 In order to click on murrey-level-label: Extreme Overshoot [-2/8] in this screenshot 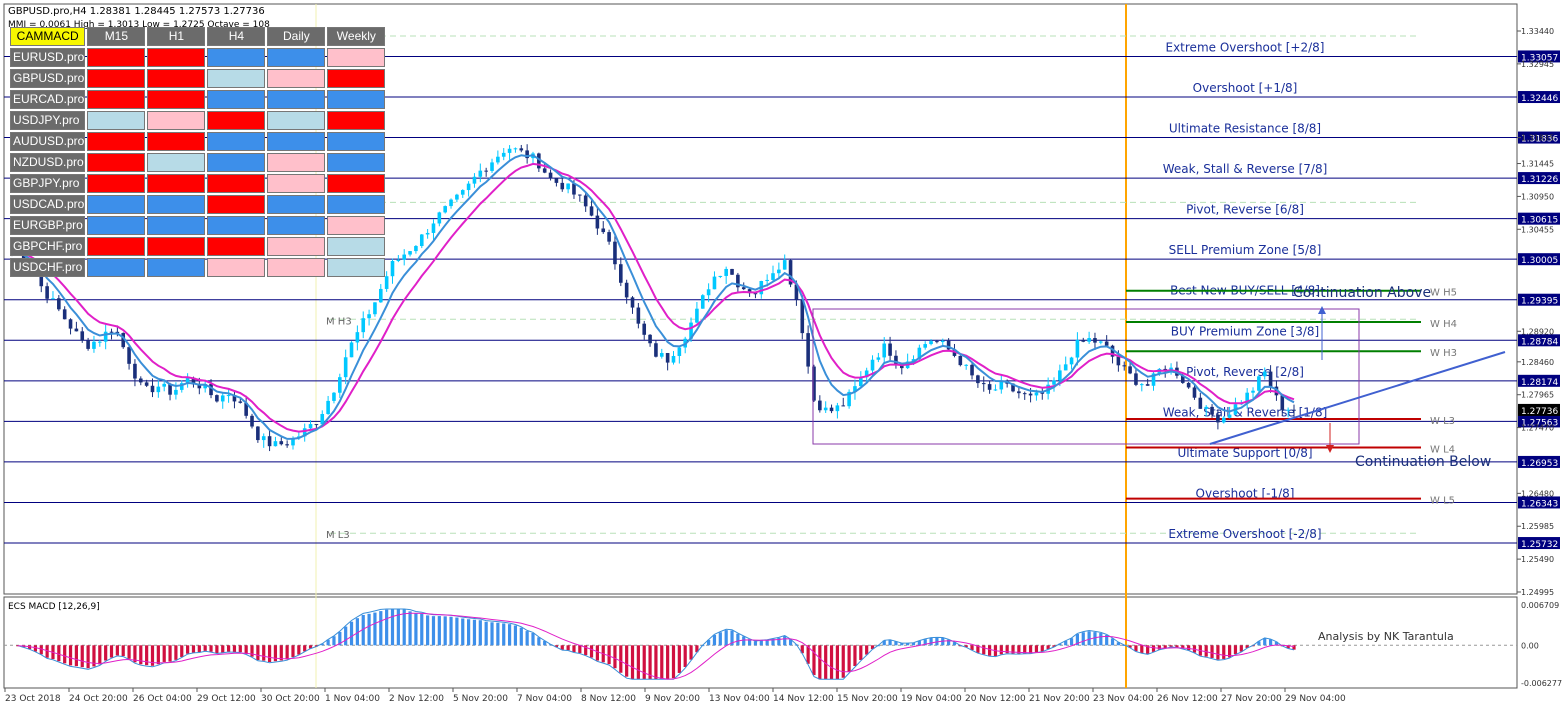, I will do `click(1244, 534)`.